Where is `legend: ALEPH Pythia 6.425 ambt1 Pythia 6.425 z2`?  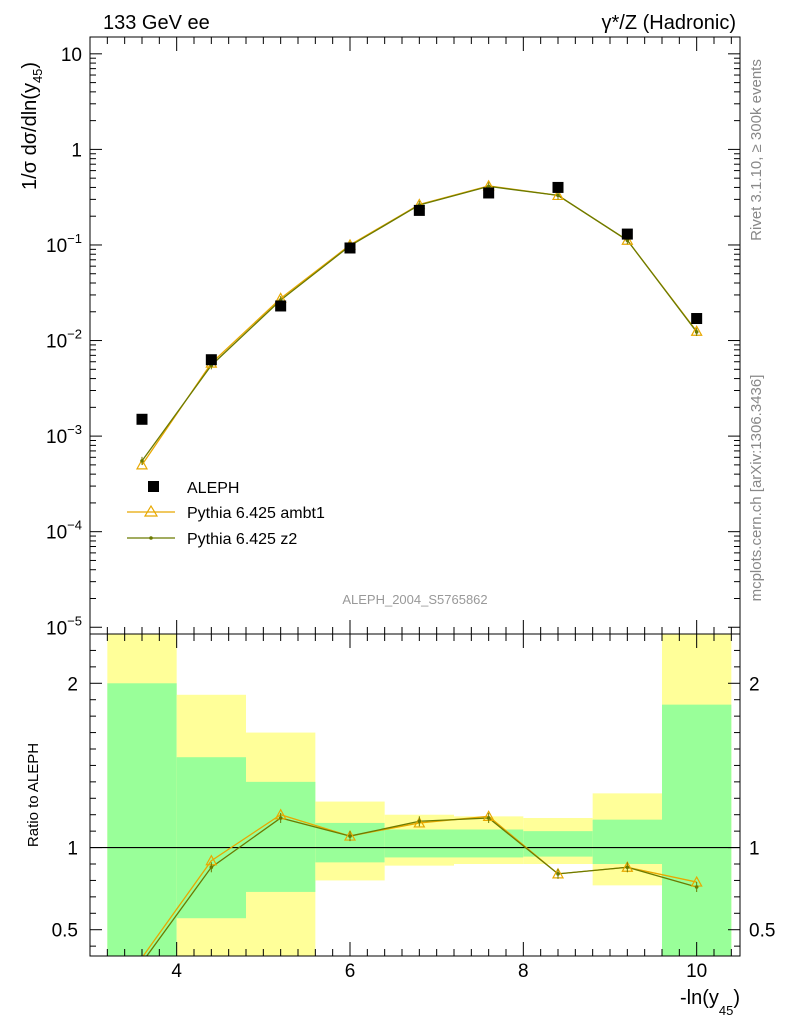
legend: ALEPH Pythia 6.425 ambt1 Pythia 6.425 z2 is located at coordinates (226, 514).